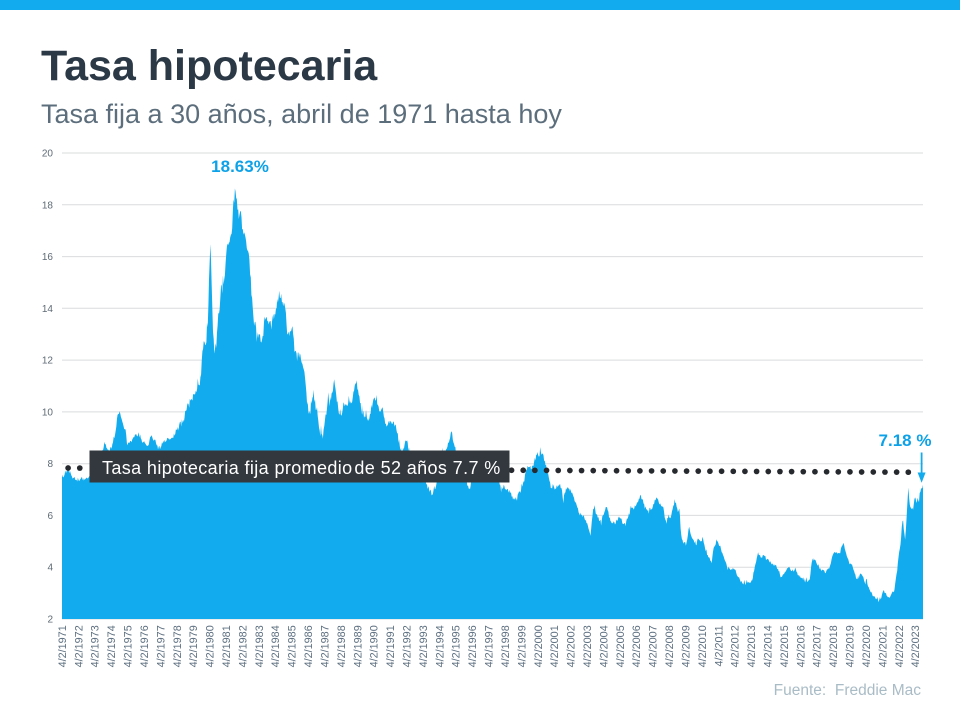 The width and height of the screenshot is (960, 720). What do you see at coordinates (883, 646) in the screenshot?
I see `svg-text: 4/2/2021` at bounding box center [883, 646].